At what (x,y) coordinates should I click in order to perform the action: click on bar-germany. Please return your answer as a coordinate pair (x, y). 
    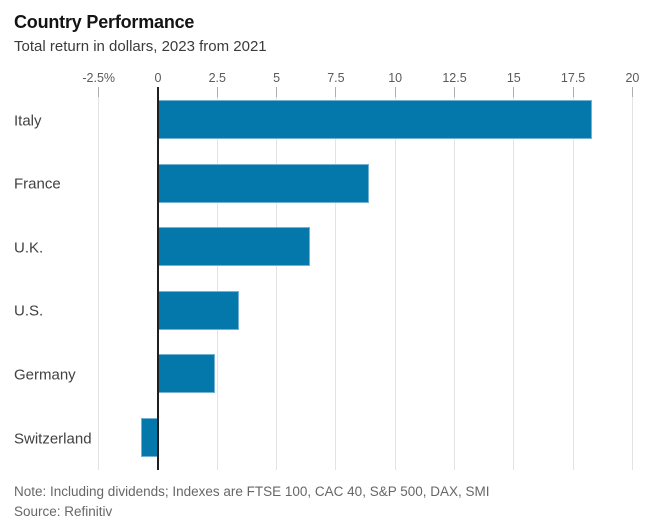
    Looking at the image, I should click on (186, 374).